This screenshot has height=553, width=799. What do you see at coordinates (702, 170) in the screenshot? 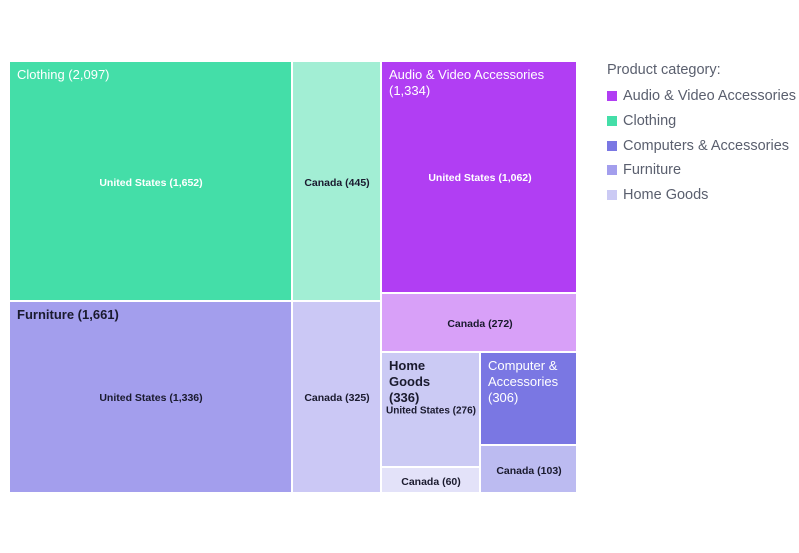
I see `legend-item-furniture: Furniture` at bounding box center [702, 170].